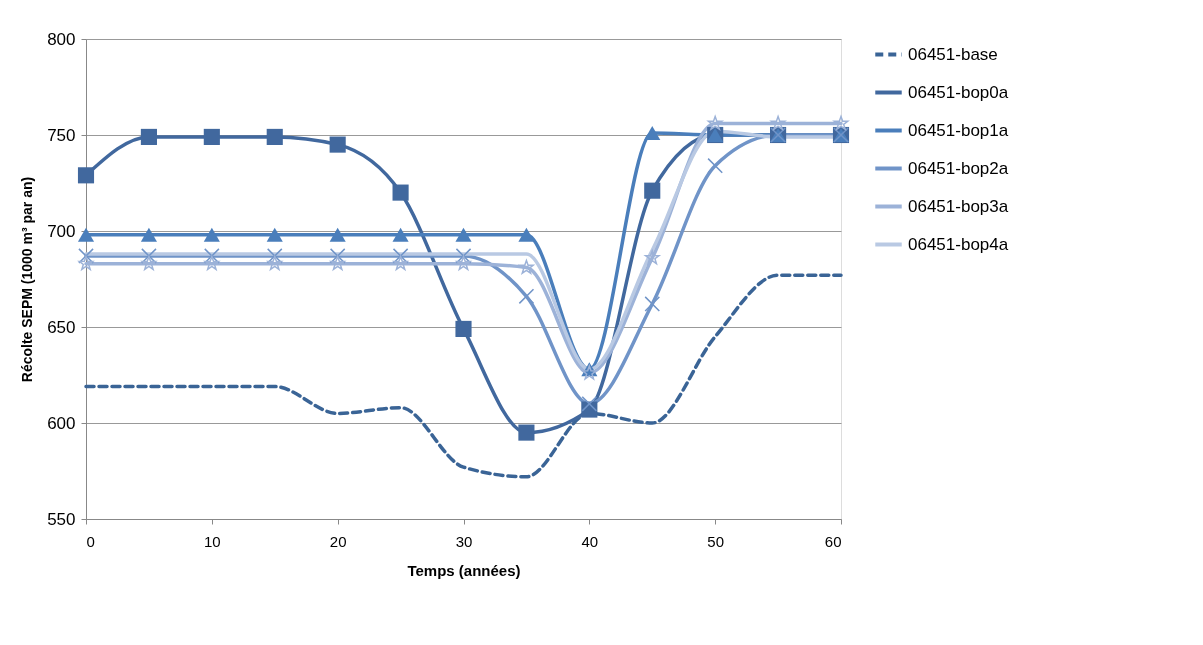 The width and height of the screenshot is (1203, 645). Describe the element at coordinates (61, 135) in the screenshot. I see `y-tick-label: 750` at that location.